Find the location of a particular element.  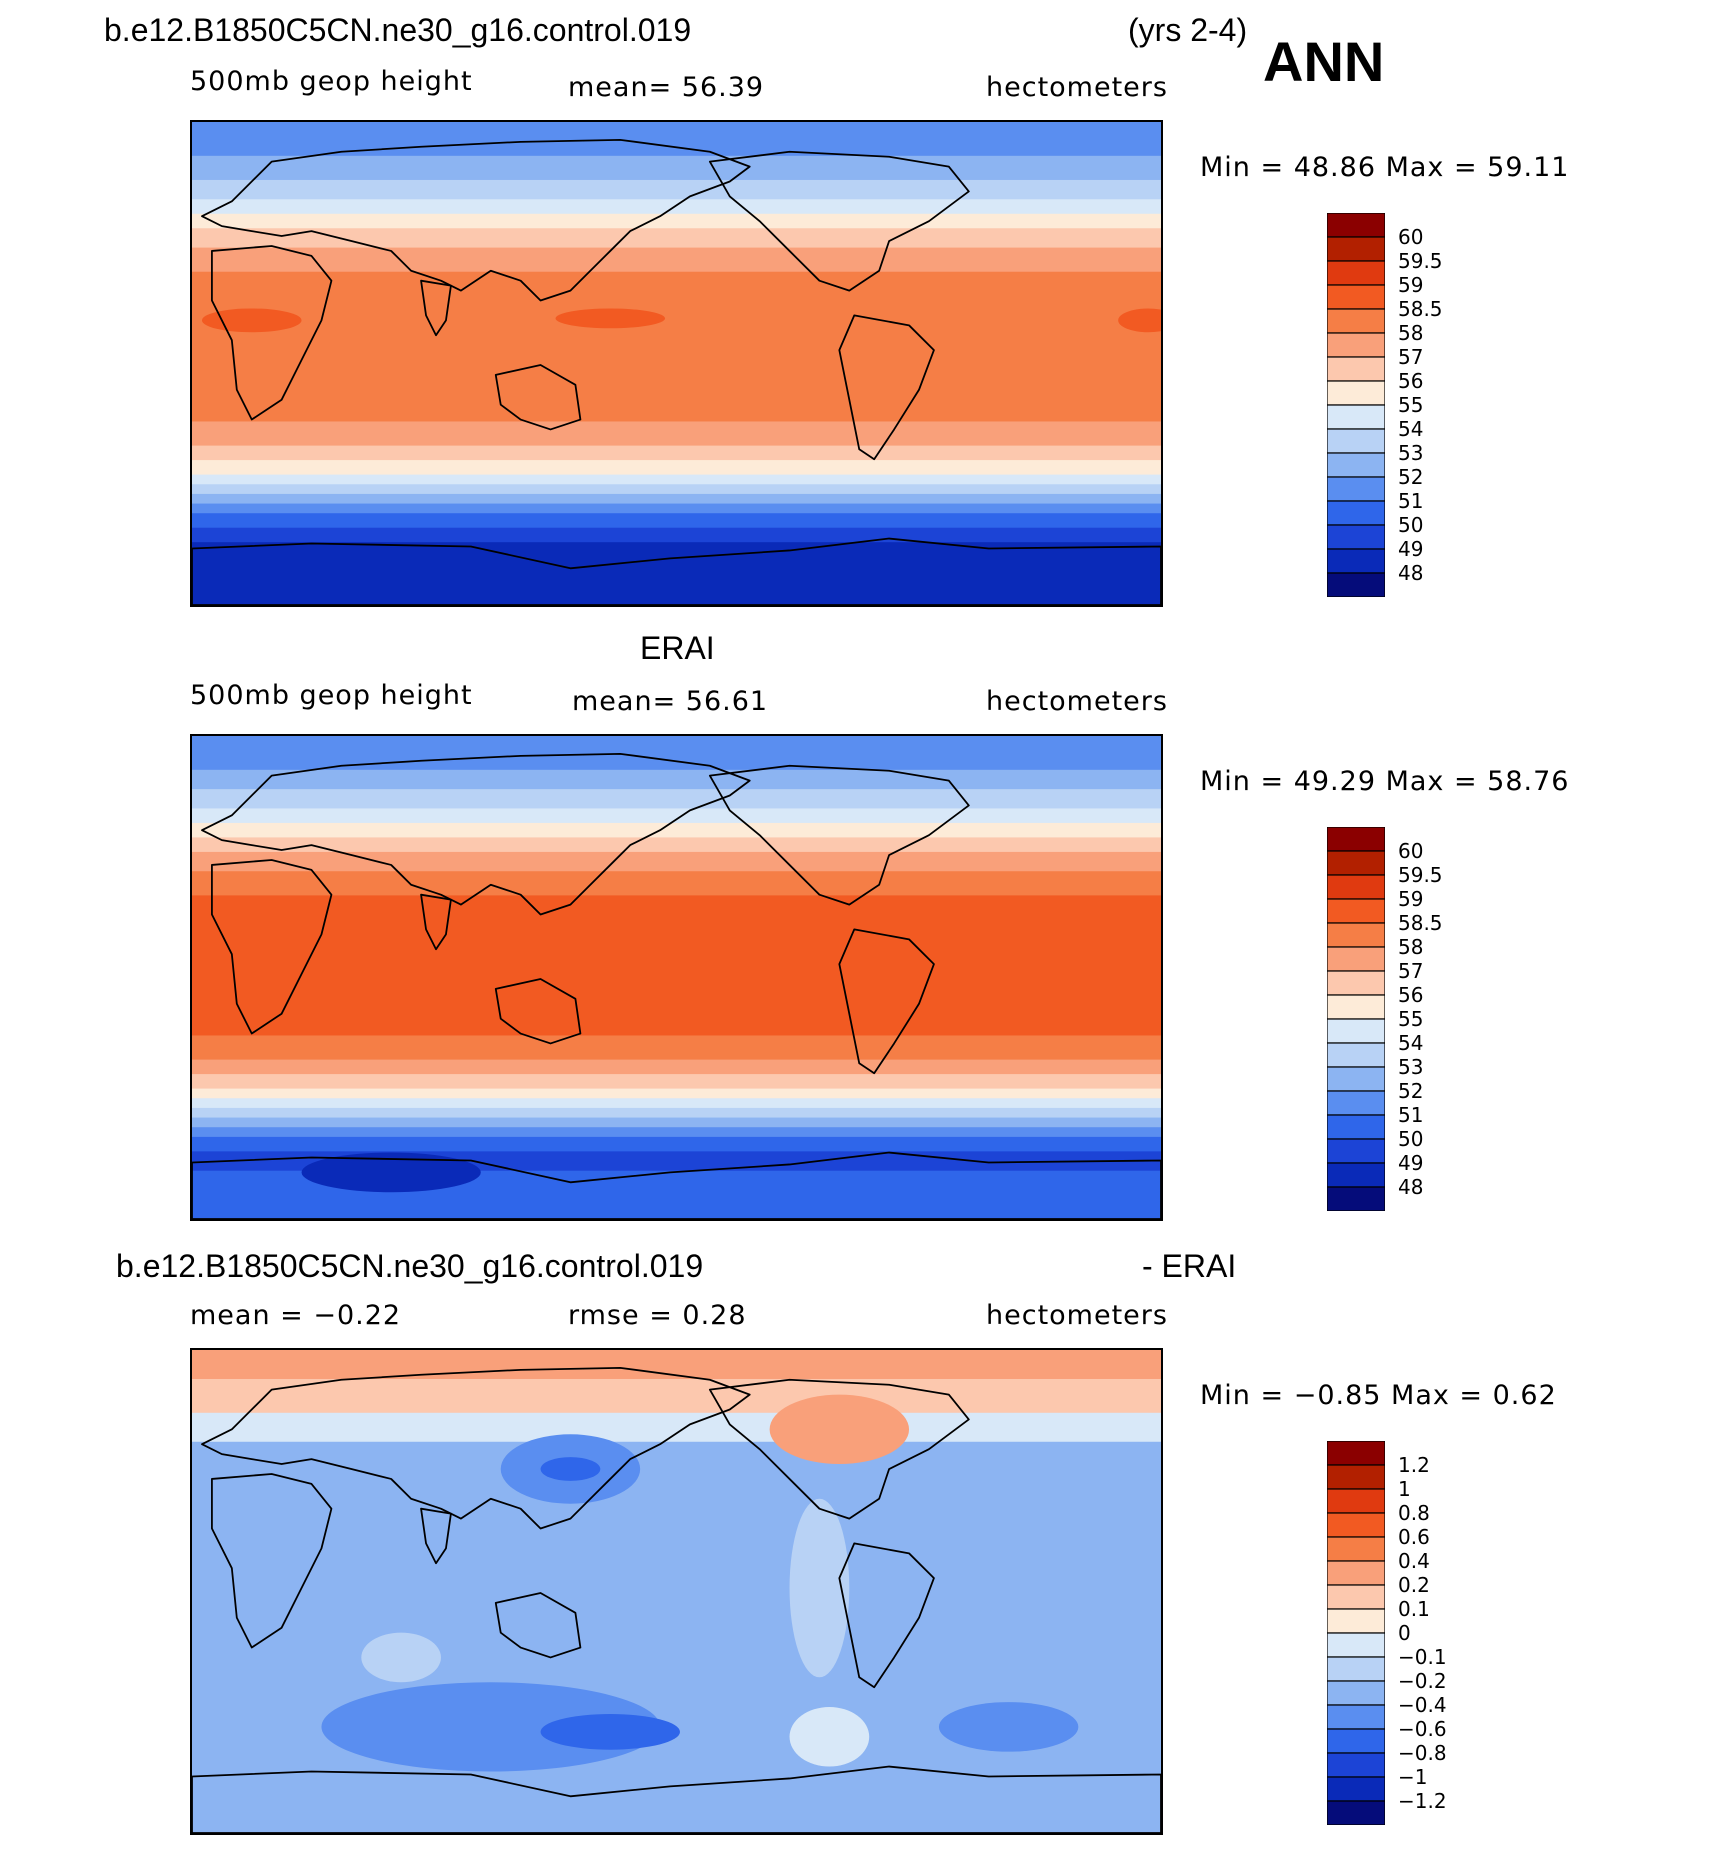

panel1-map is located at coordinates (676, 363).